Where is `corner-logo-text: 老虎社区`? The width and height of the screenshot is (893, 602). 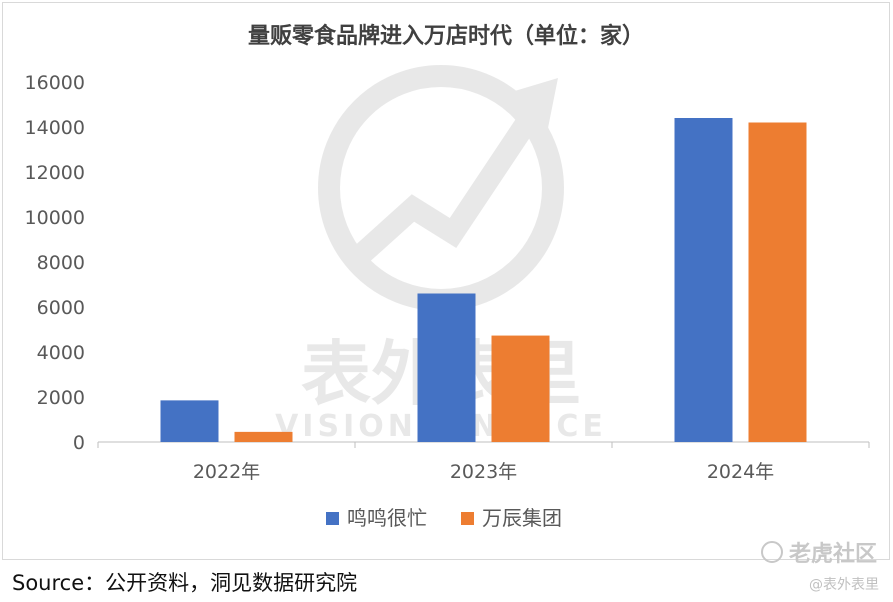
corner-logo-text: 老虎社区 is located at coordinates (832, 554).